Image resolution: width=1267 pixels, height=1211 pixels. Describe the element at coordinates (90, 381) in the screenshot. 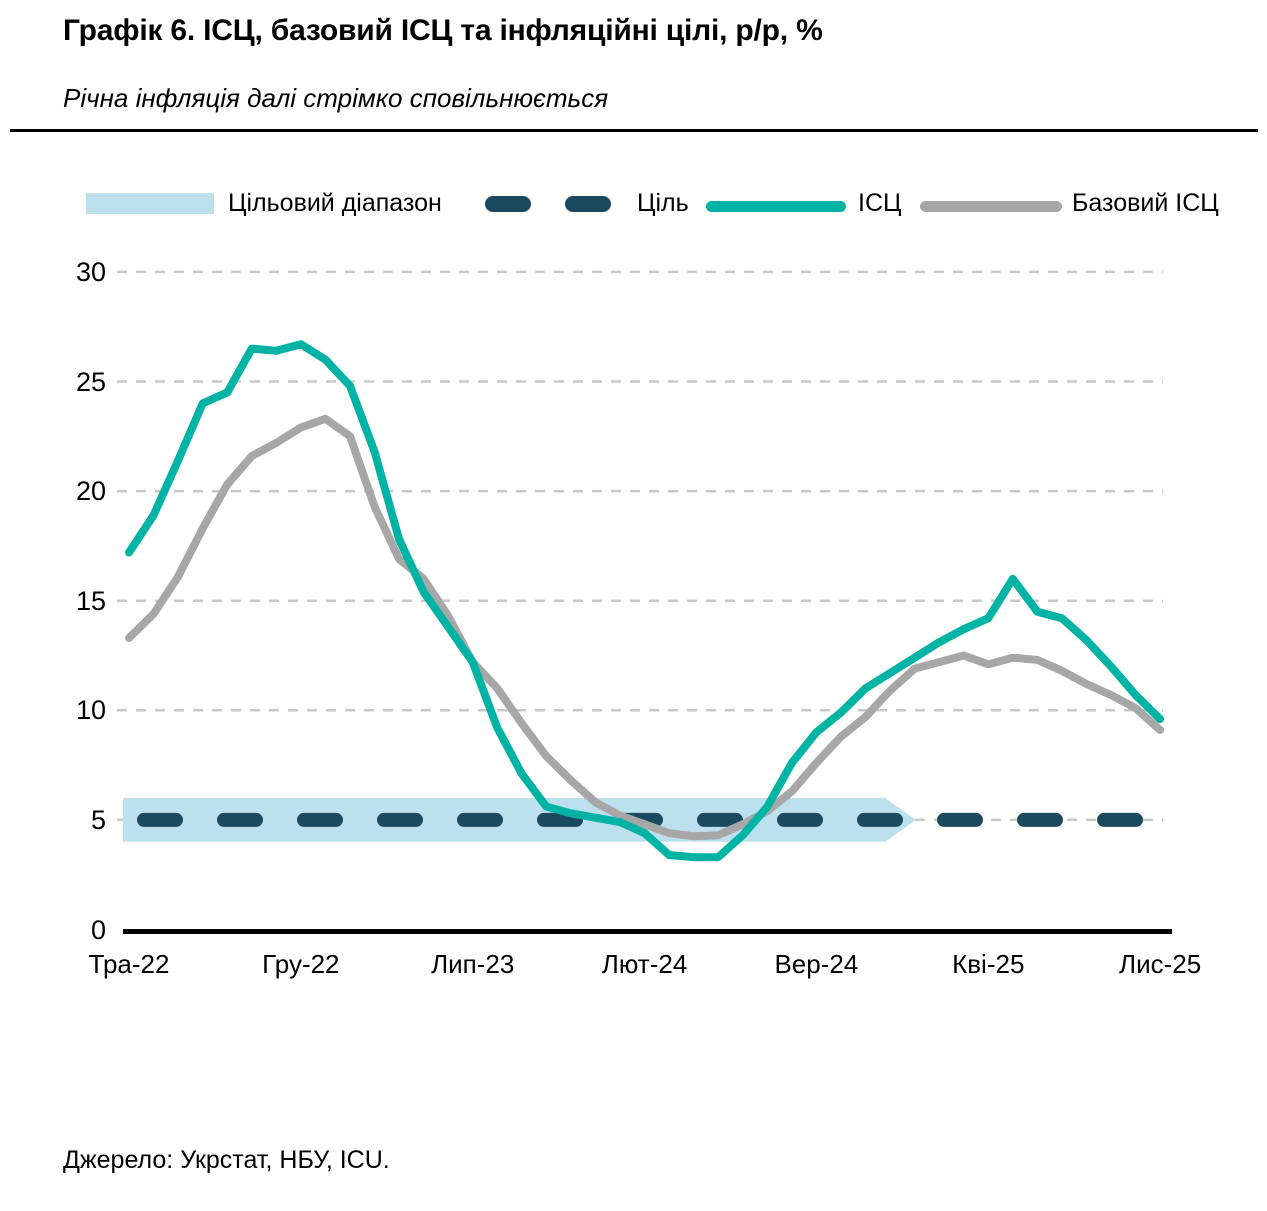

I see `y-axis-label: 25` at that location.